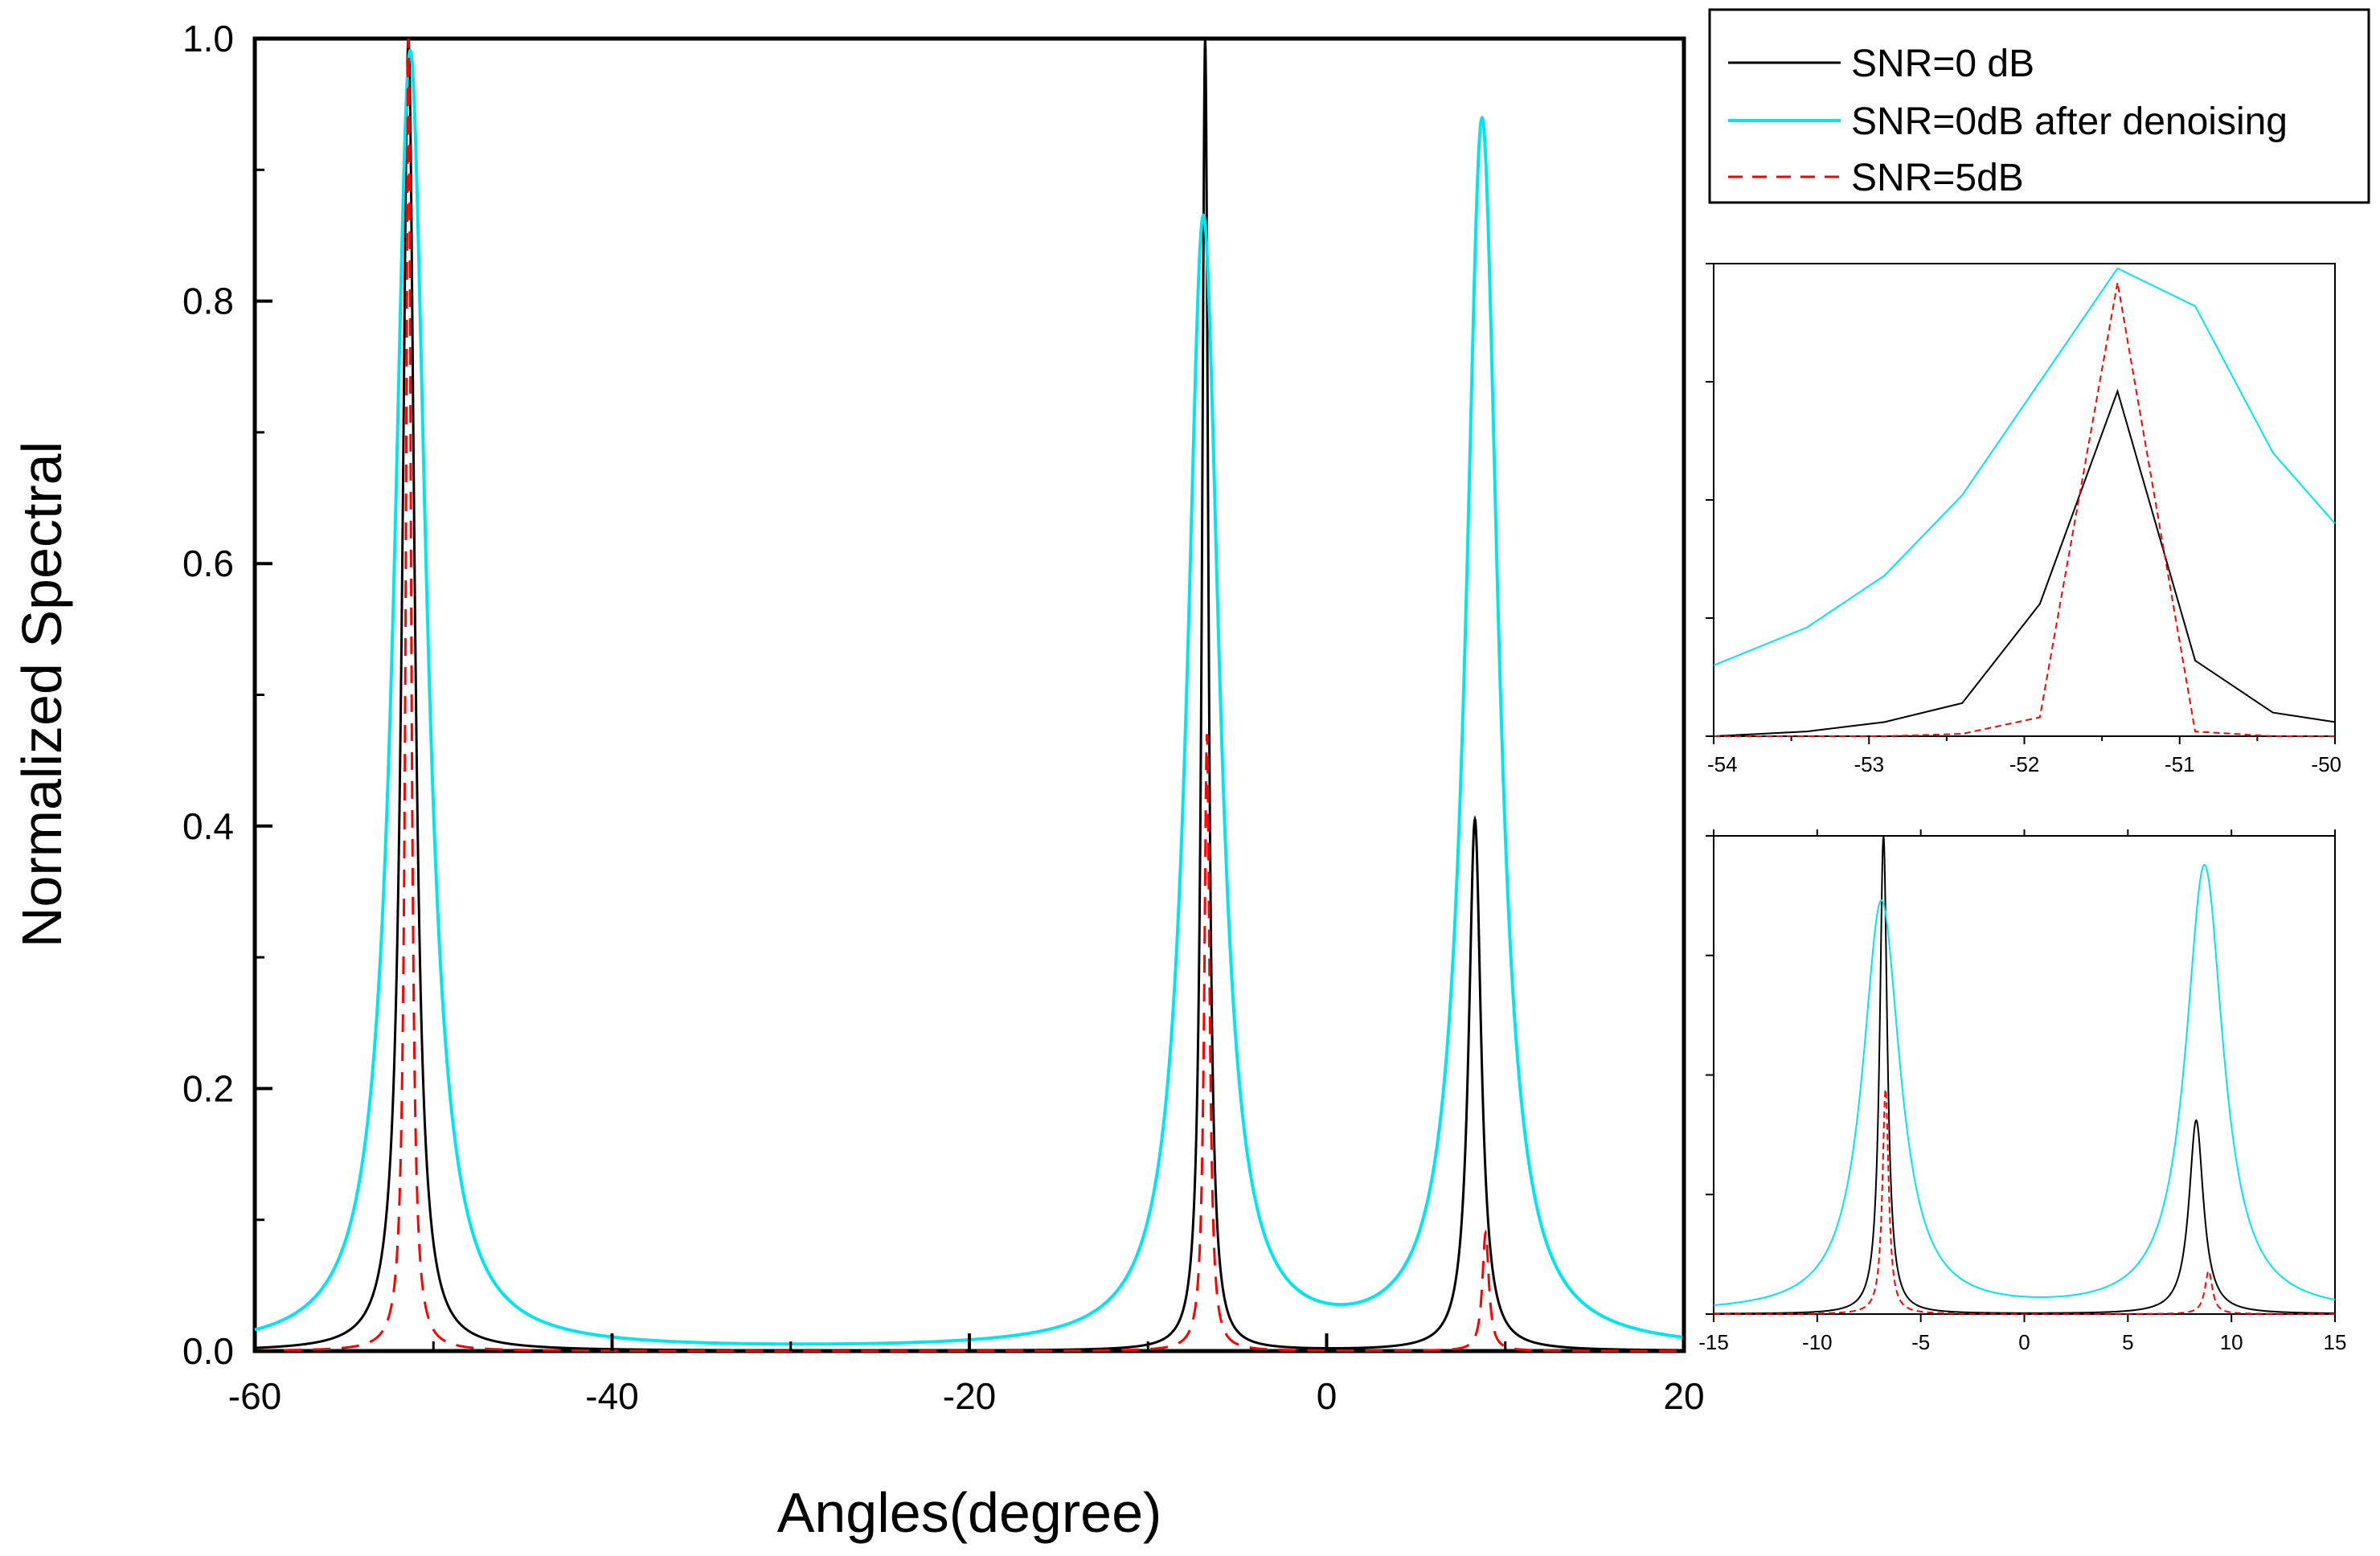  What do you see at coordinates (2326, 764) in the screenshot?
I see `inset-top-x-tick-label: -50` at bounding box center [2326, 764].